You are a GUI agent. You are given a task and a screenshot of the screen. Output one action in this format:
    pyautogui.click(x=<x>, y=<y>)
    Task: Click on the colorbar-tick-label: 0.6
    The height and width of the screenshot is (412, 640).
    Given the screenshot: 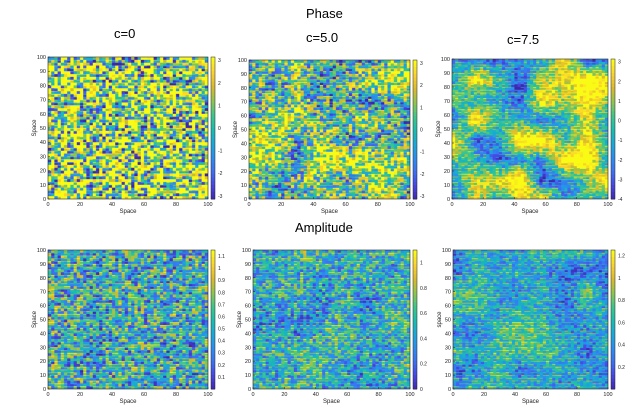 What is the action you would take?
    pyautogui.click(x=423, y=314)
    